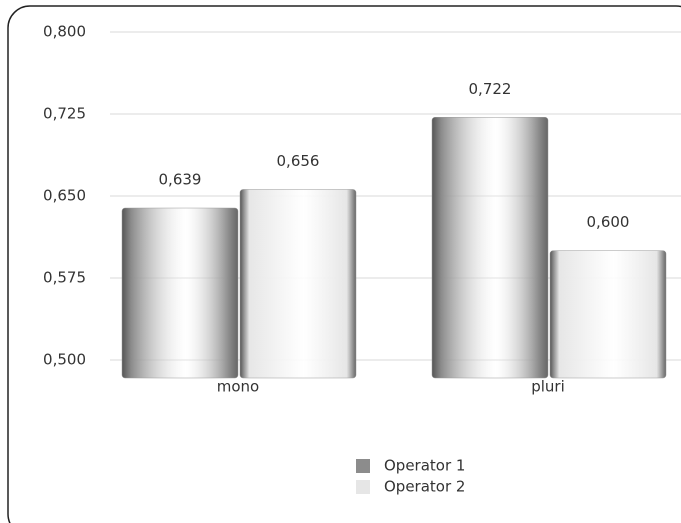  What do you see at coordinates (64, 32) in the screenshot?
I see `y-tick-label: 0,800` at bounding box center [64, 32].